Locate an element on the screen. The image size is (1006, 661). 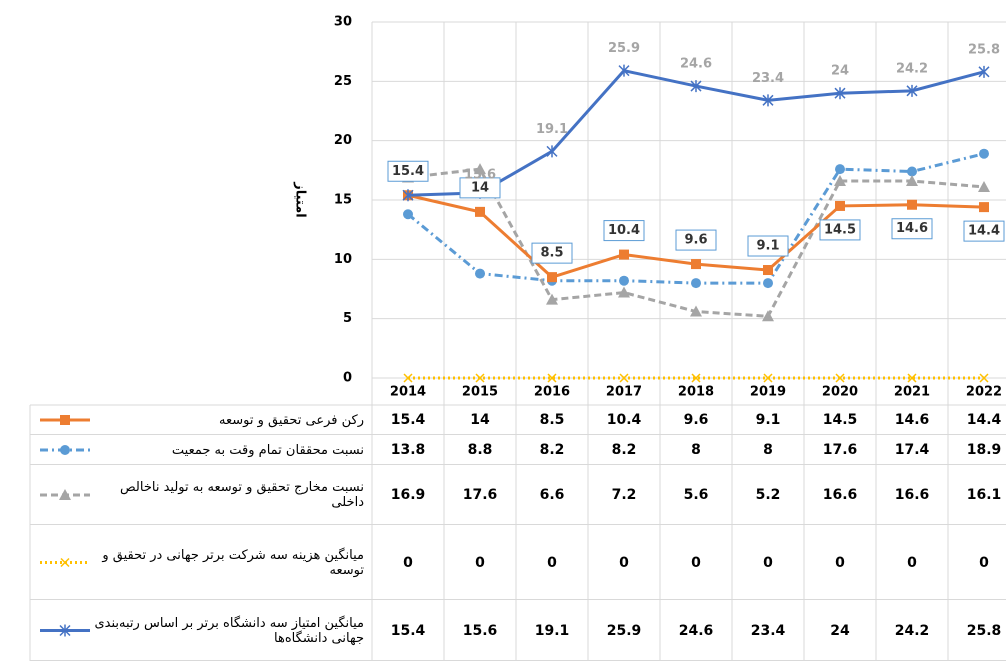
table-value: 16.1 is located at coordinates (984, 495).